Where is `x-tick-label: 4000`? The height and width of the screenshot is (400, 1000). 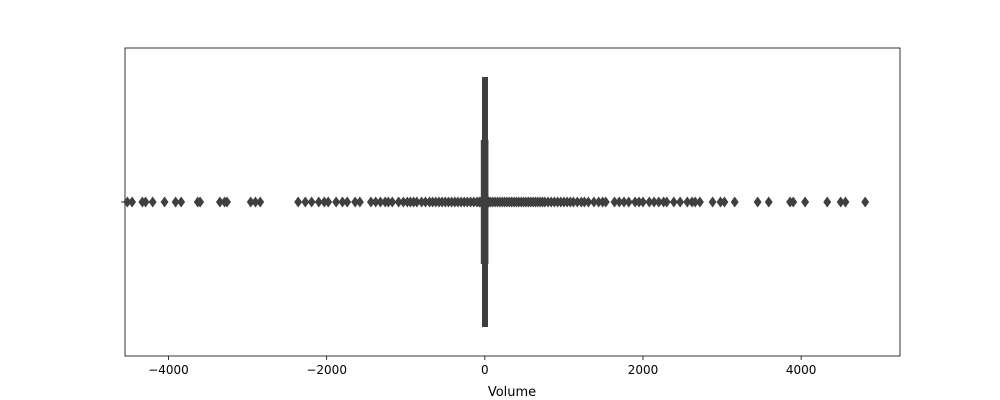 x-tick-label: 4000 is located at coordinates (801, 370).